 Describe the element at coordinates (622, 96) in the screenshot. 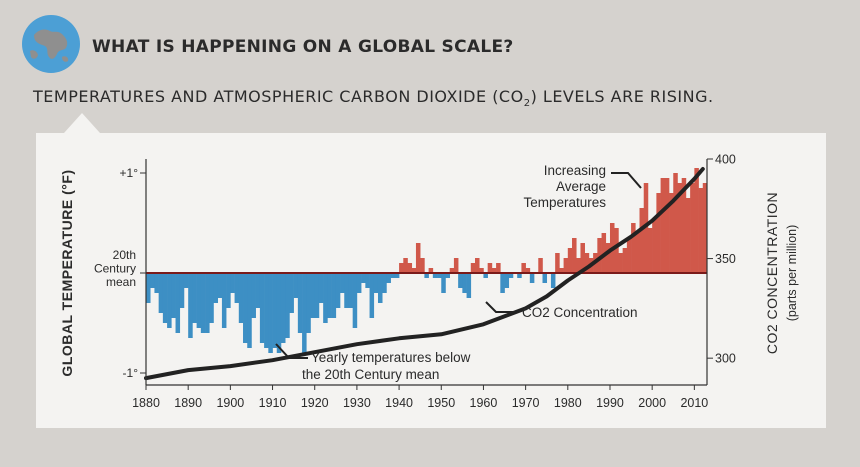

I see `subtitle-text-end: ) LEVELS ARE RISING.` at that location.